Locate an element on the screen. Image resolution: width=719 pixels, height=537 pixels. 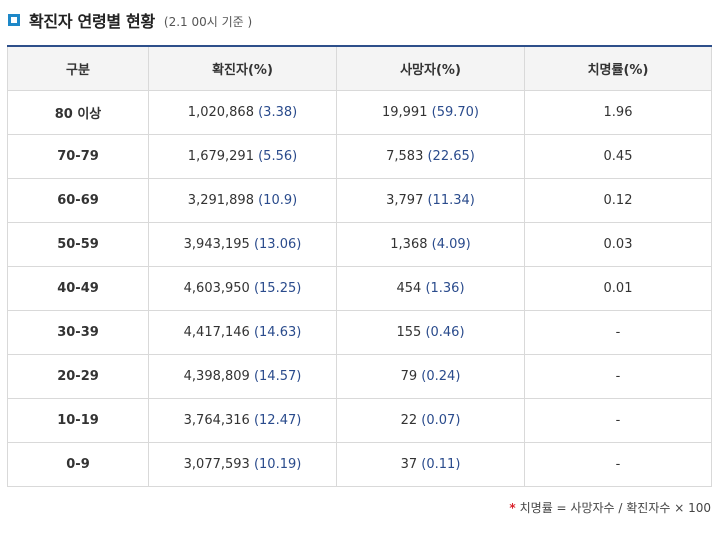
age-group-cell: 70-79 is located at coordinates (78, 156).